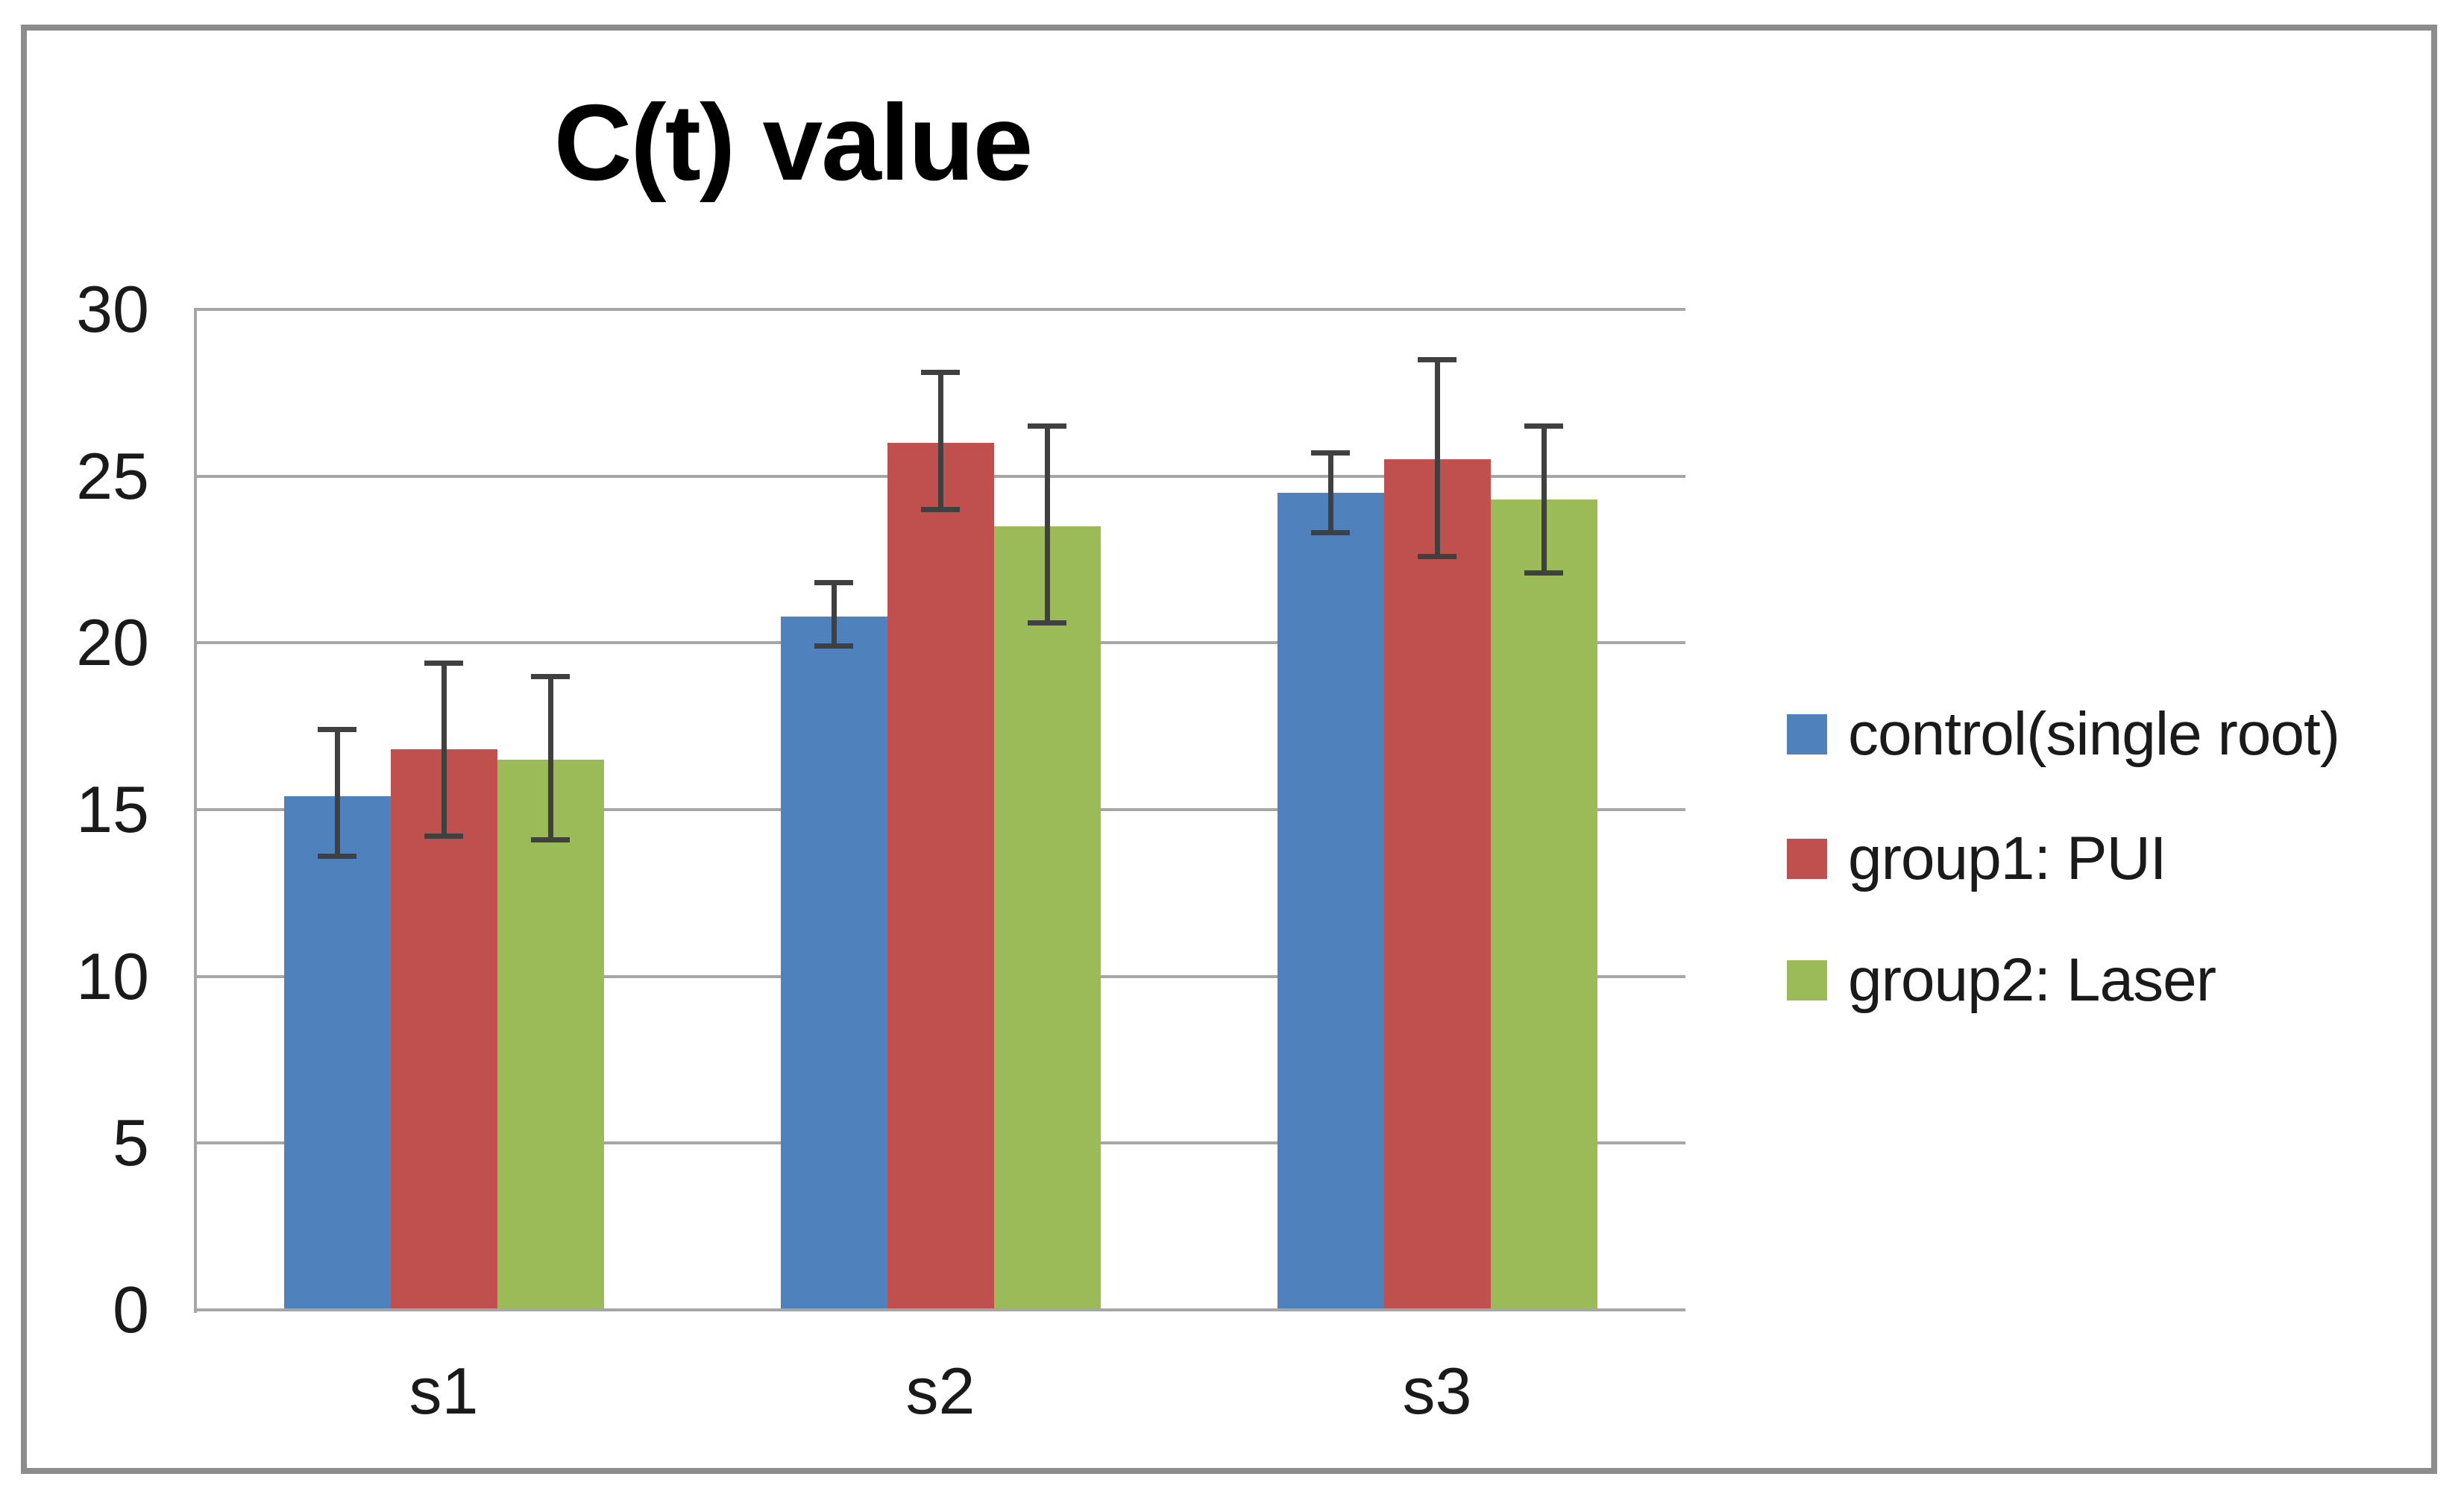 This screenshot has width=2464, height=1503. I want to click on bar-s2-series0, so click(833, 963).